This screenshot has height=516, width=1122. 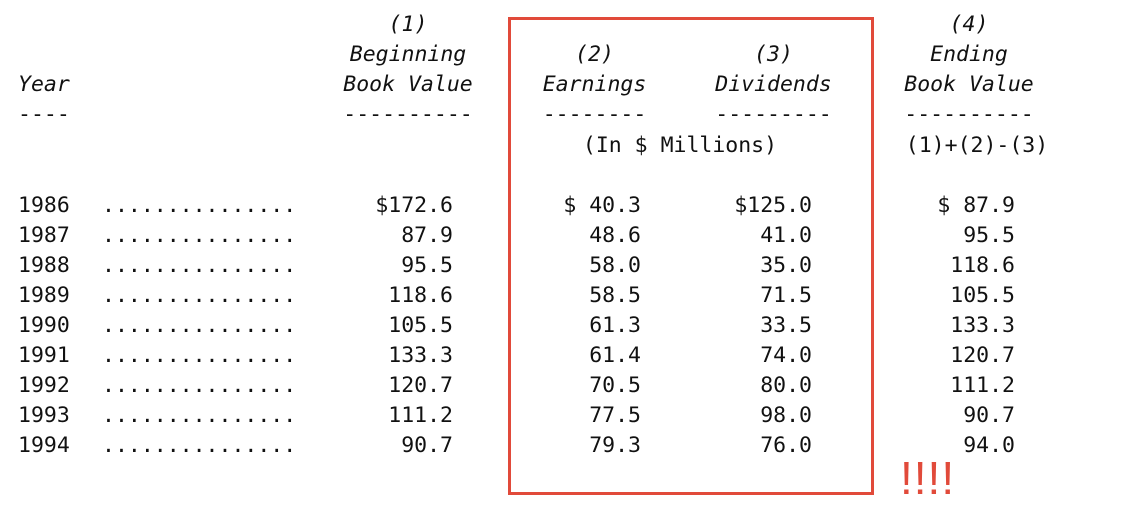 I want to click on row-ending: 133.3, so click(x=982, y=325).